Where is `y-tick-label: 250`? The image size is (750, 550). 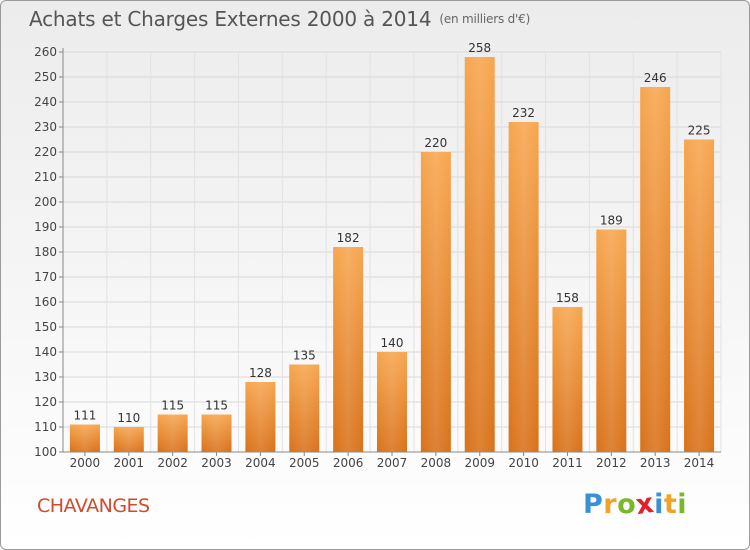
y-tick-label: 250 is located at coordinates (45, 77).